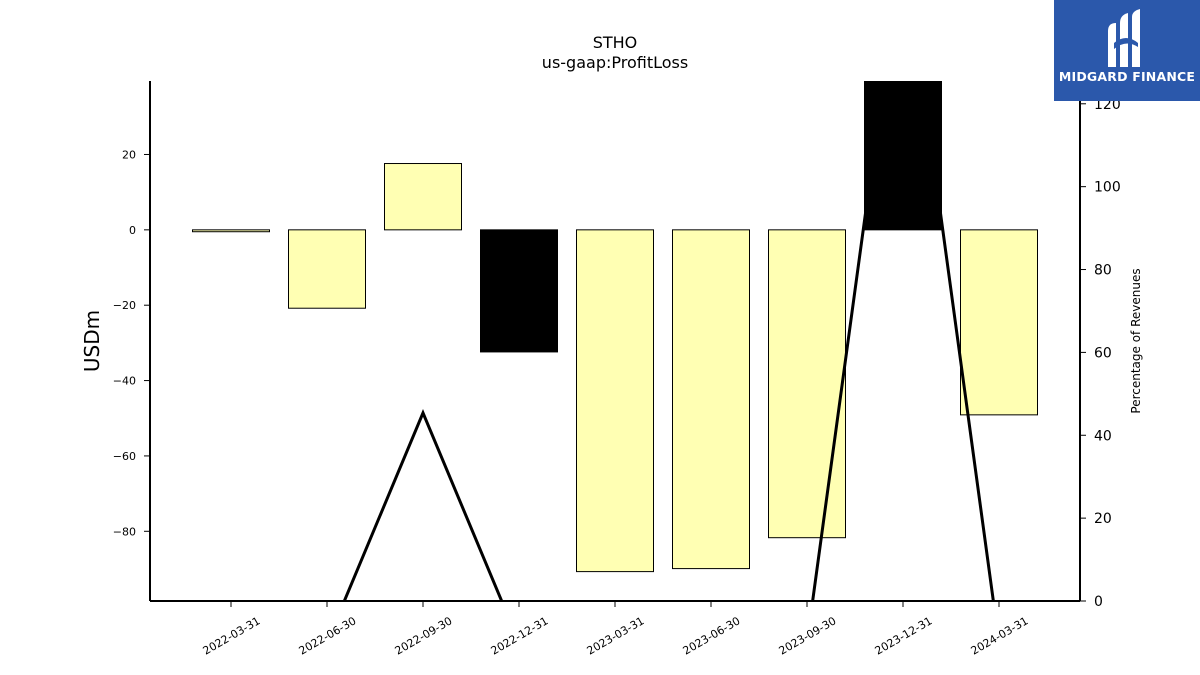 This screenshot has width=1200, height=675. Describe the element at coordinates (124, 305) in the screenshot. I see `y-tick-label: −20` at that location.